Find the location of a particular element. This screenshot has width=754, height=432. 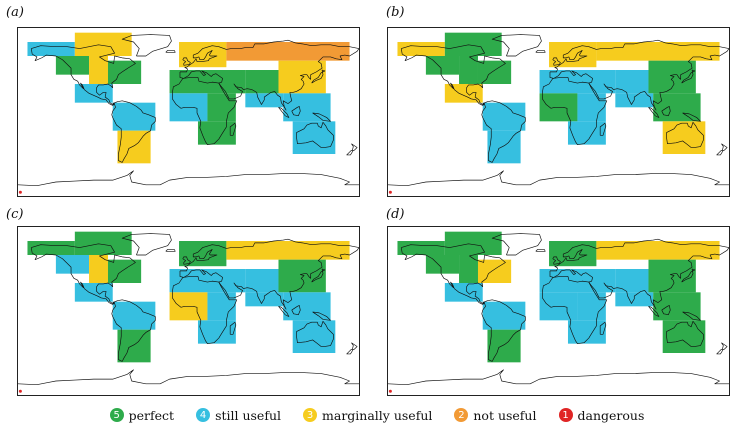

region-b-18-perfect is located at coordinates (677, 107).